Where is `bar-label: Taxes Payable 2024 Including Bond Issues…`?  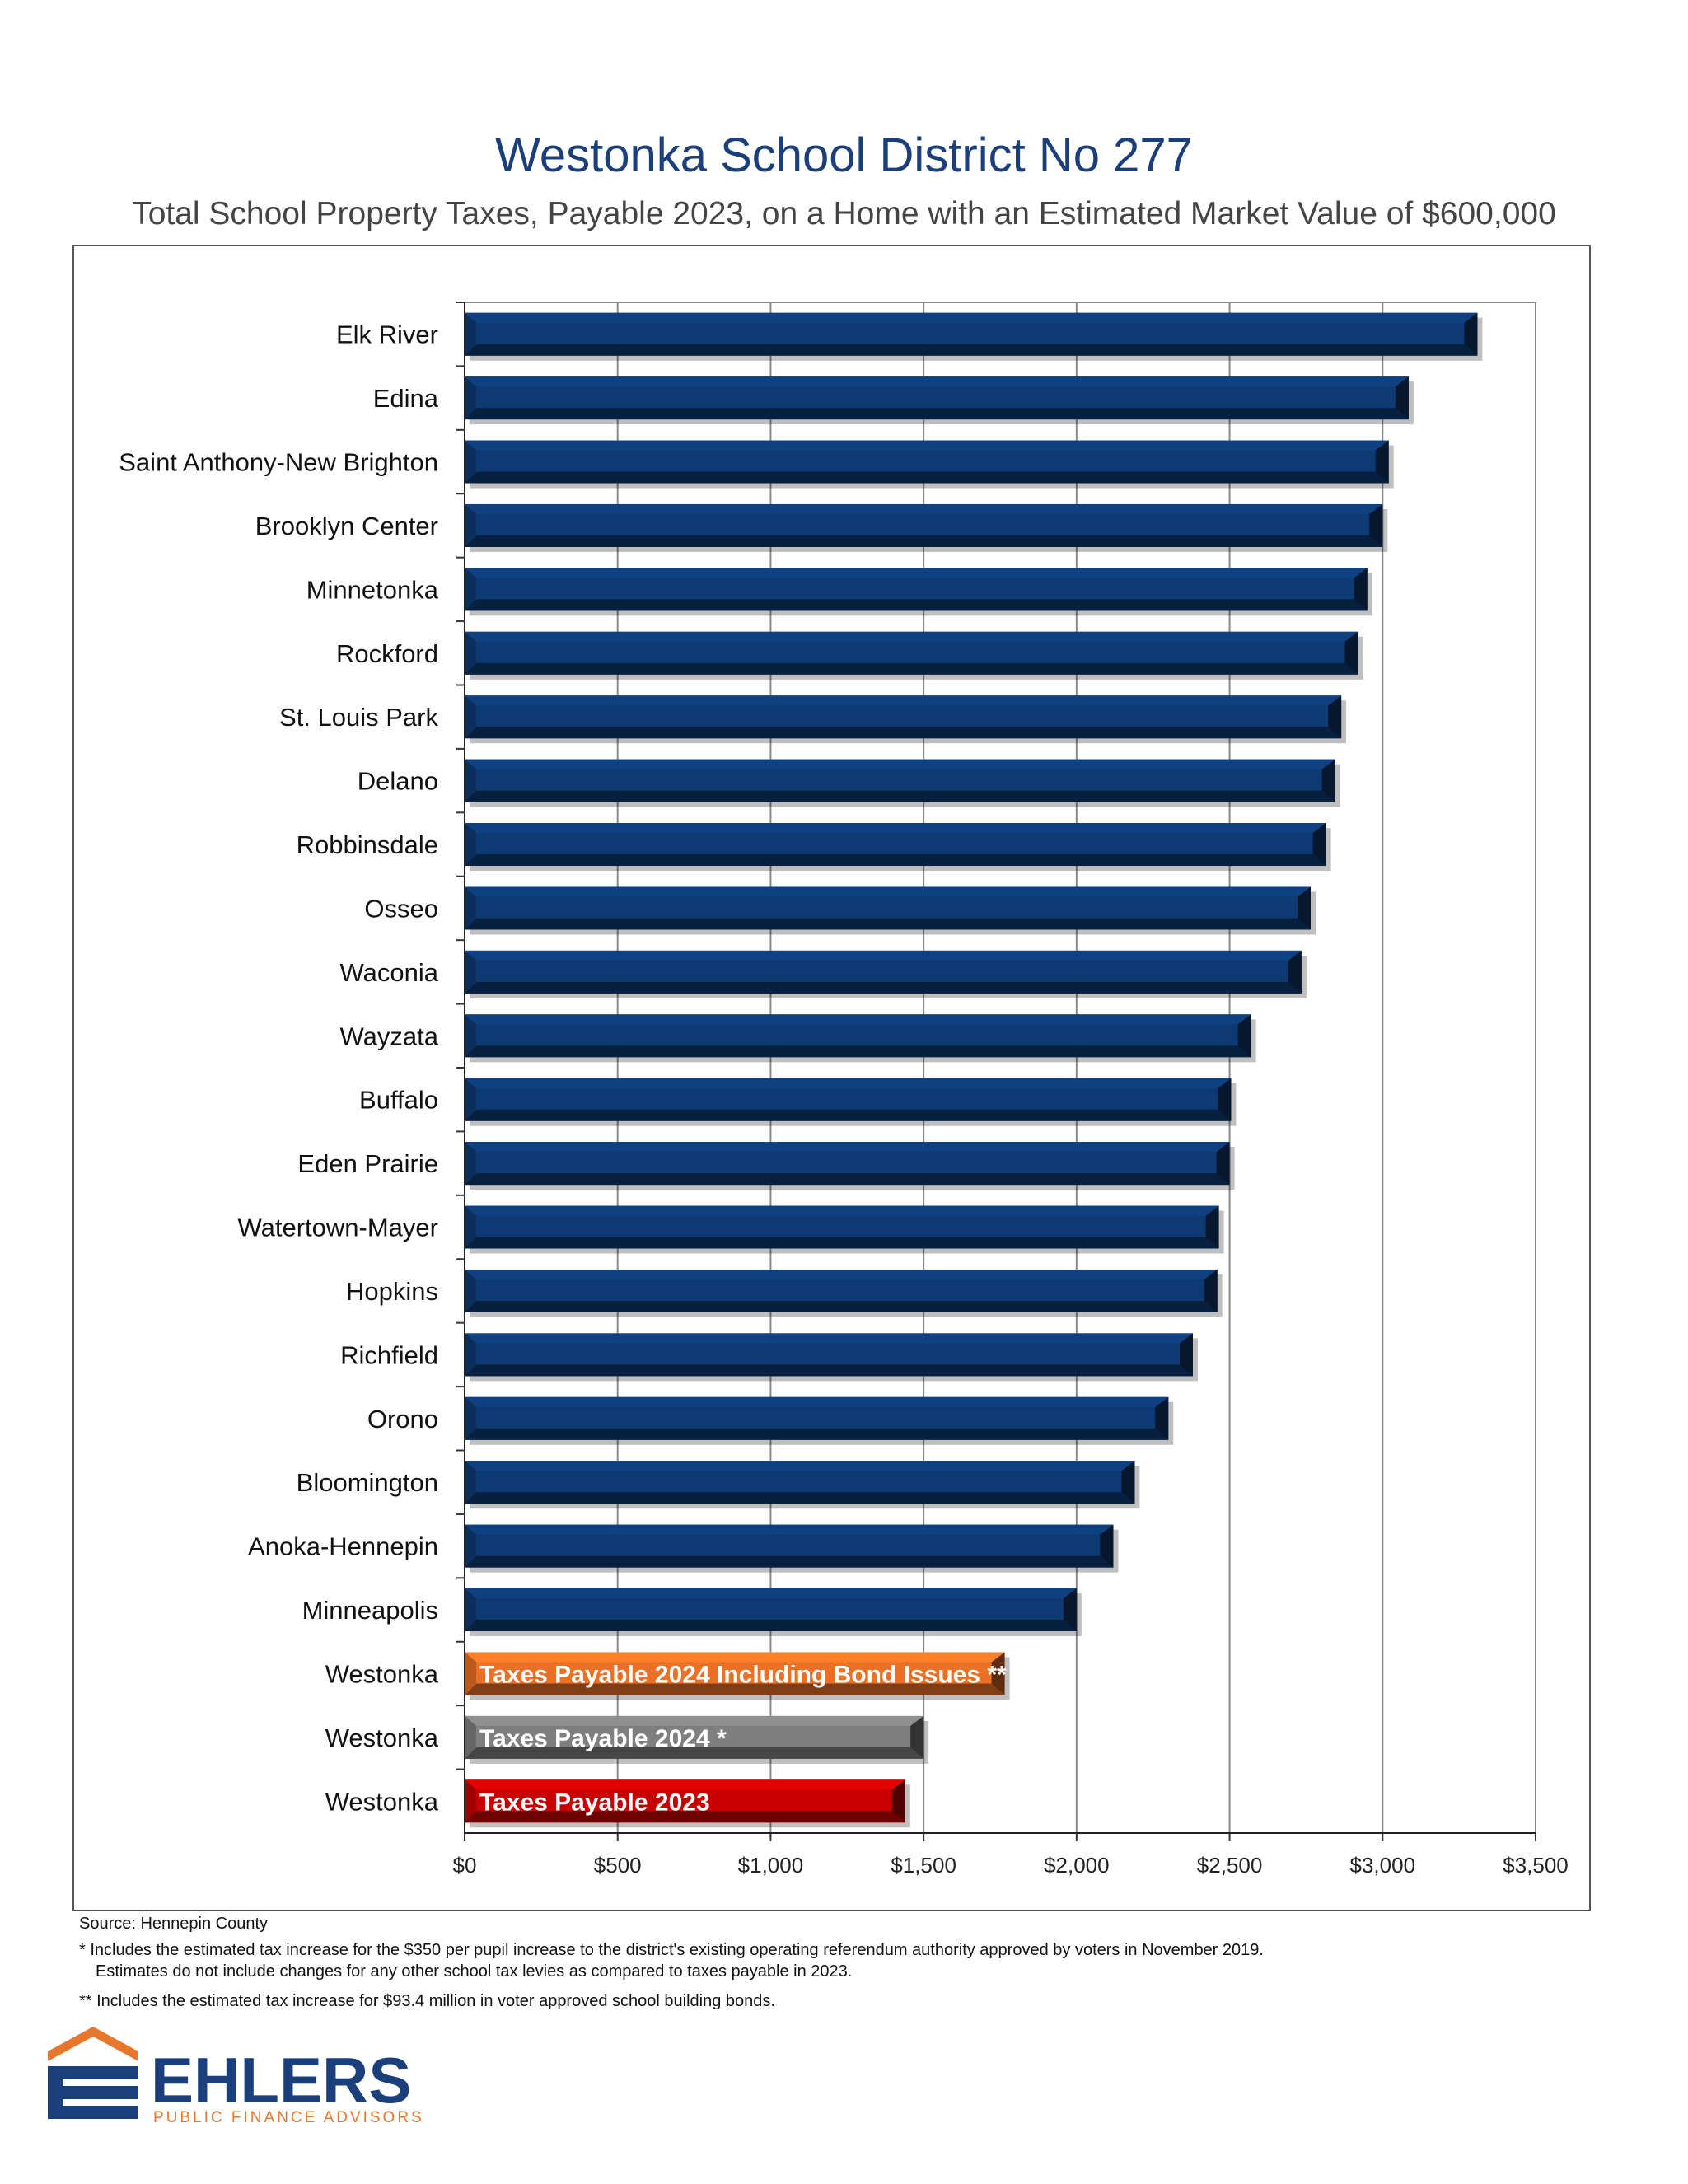 bar-label: Taxes Payable 2024 Including Bond Issues… is located at coordinates (743, 1674).